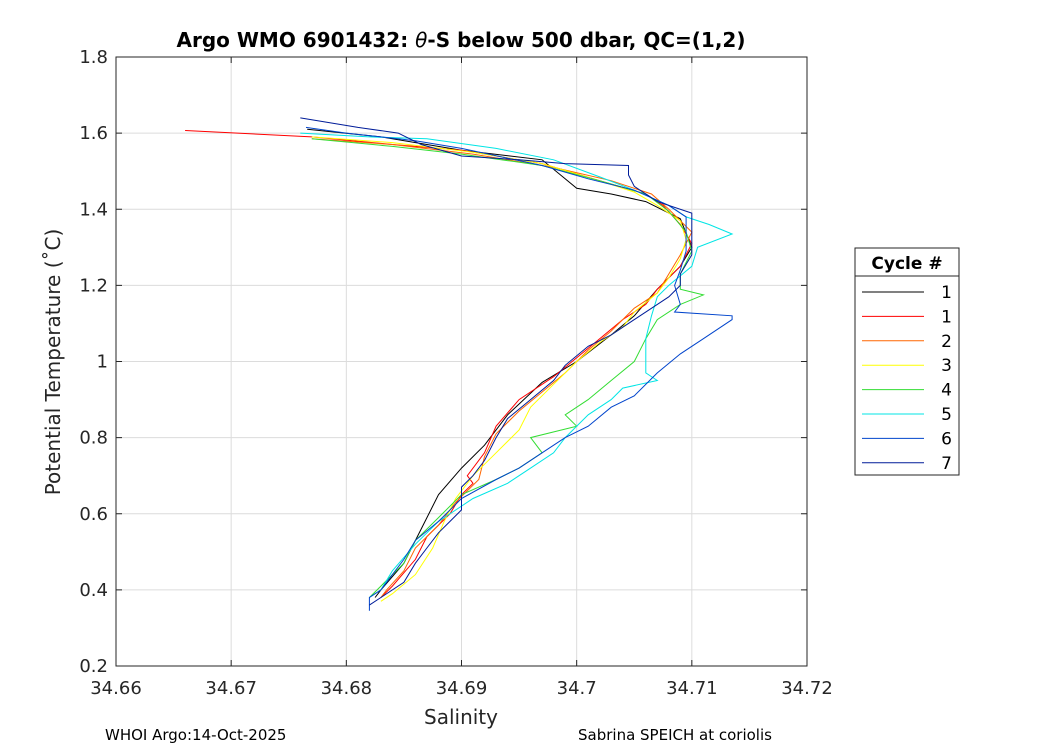 Image resolution: width=1050 pixels, height=750 pixels. Describe the element at coordinates (946, 366) in the screenshot. I see `legend-entry-3: 3` at that location.